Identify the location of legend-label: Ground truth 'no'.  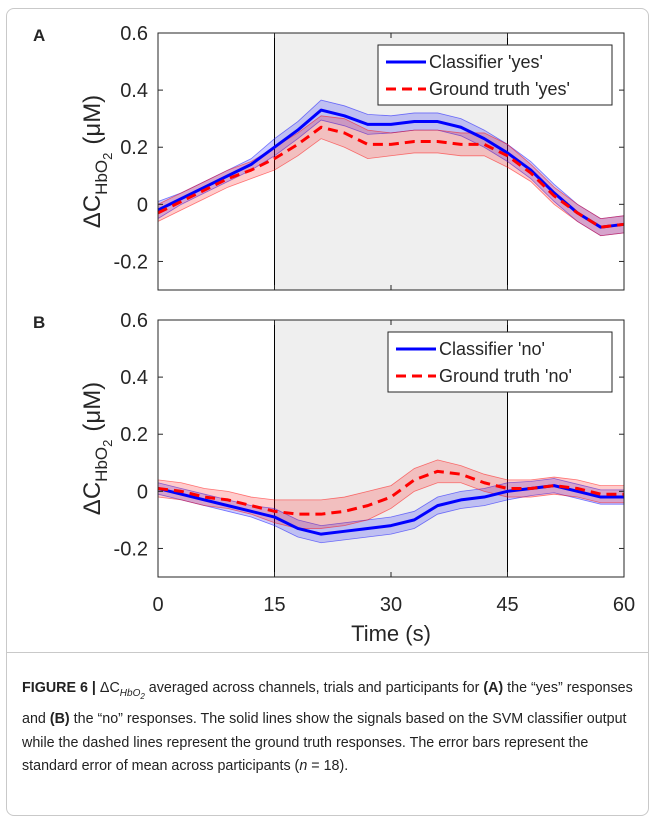
(505, 376).